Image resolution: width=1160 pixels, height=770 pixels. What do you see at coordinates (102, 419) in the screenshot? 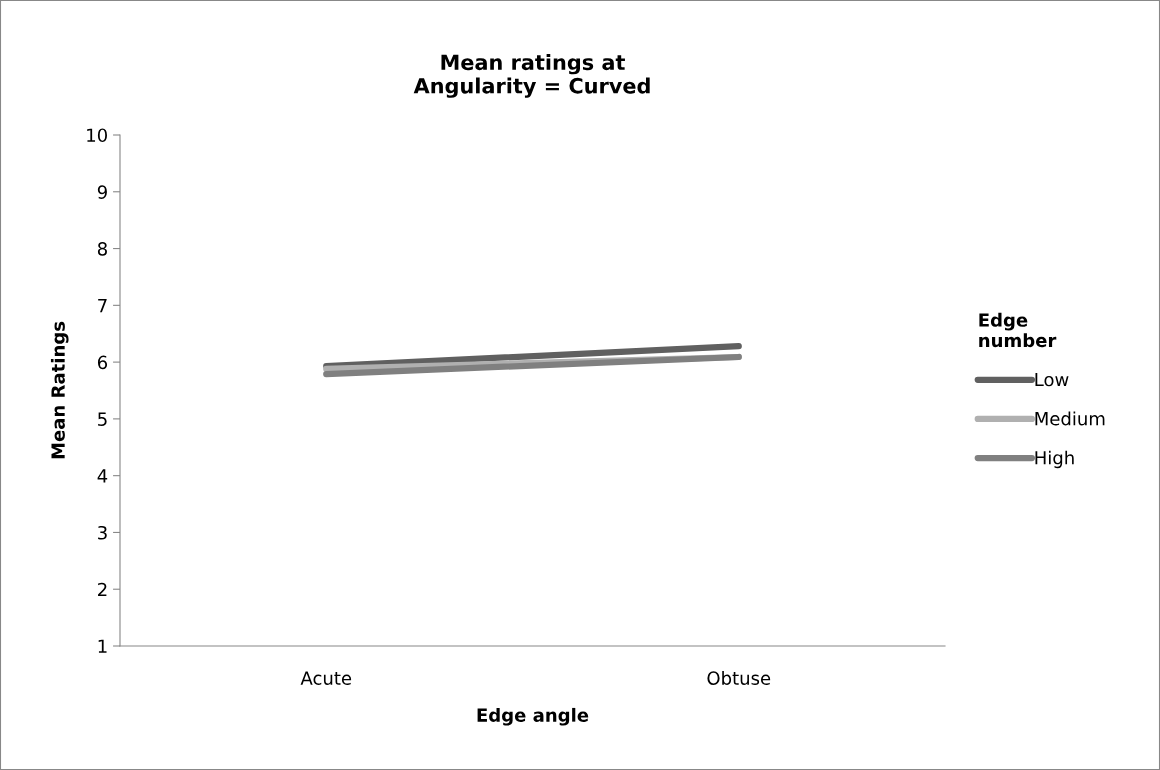
I see `y-tick-label: 5` at bounding box center [102, 419].